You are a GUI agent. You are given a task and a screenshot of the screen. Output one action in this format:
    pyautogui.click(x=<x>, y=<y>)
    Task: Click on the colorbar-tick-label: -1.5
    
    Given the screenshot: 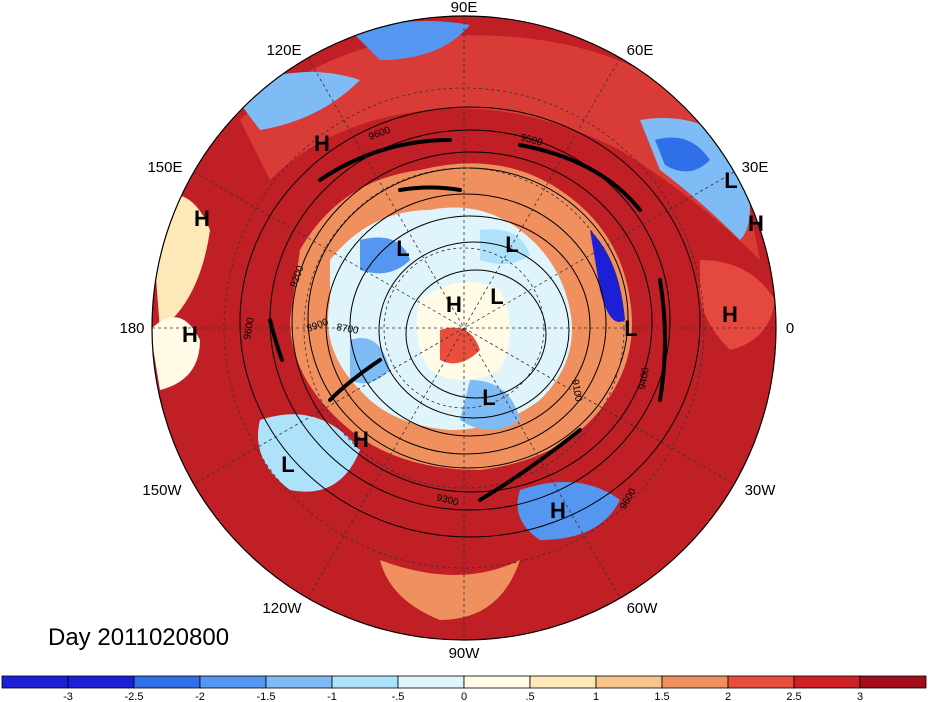 What is the action you would take?
    pyautogui.click(x=266, y=696)
    